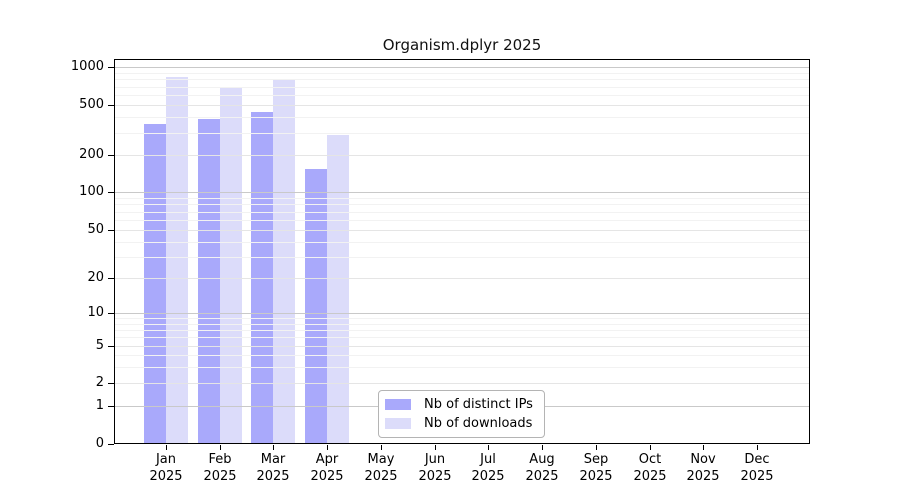 The image size is (900, 500). What do you see at coordinates (91, 191) in the screenshot?
I see `y-tick-label: 100` at bounding box center [91, 191].